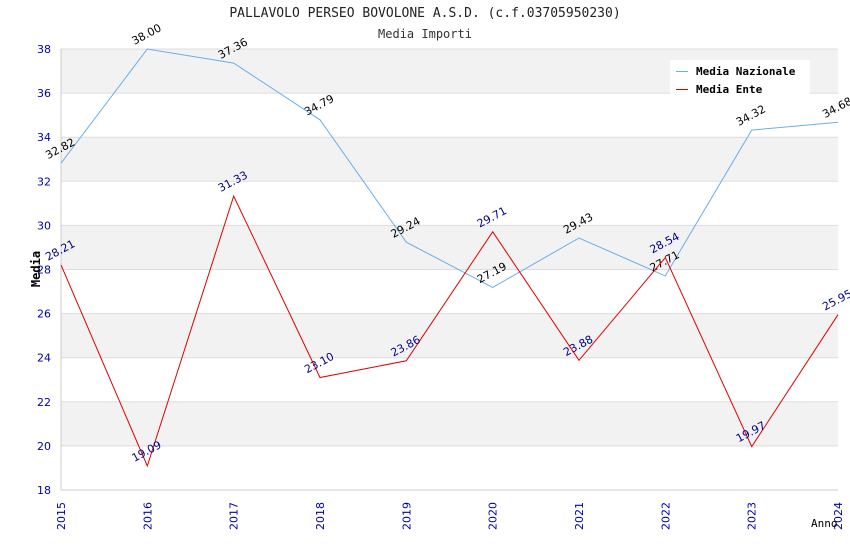 Image resolution: width=850 pixels, height=550 pixels. Describe the element at coordinates (44, 49) in the screenshot. I see `y-tick-label: 38` at that location.